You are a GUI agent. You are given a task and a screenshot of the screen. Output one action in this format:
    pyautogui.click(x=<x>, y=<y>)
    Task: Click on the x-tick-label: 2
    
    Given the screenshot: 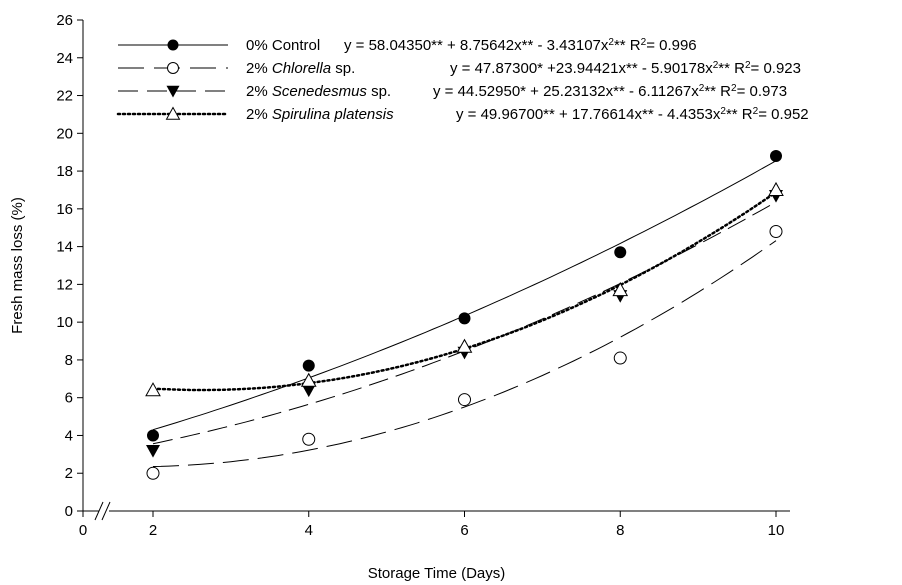 What is the action you would take?
    pyautogui.click(x=153, y=530)
    